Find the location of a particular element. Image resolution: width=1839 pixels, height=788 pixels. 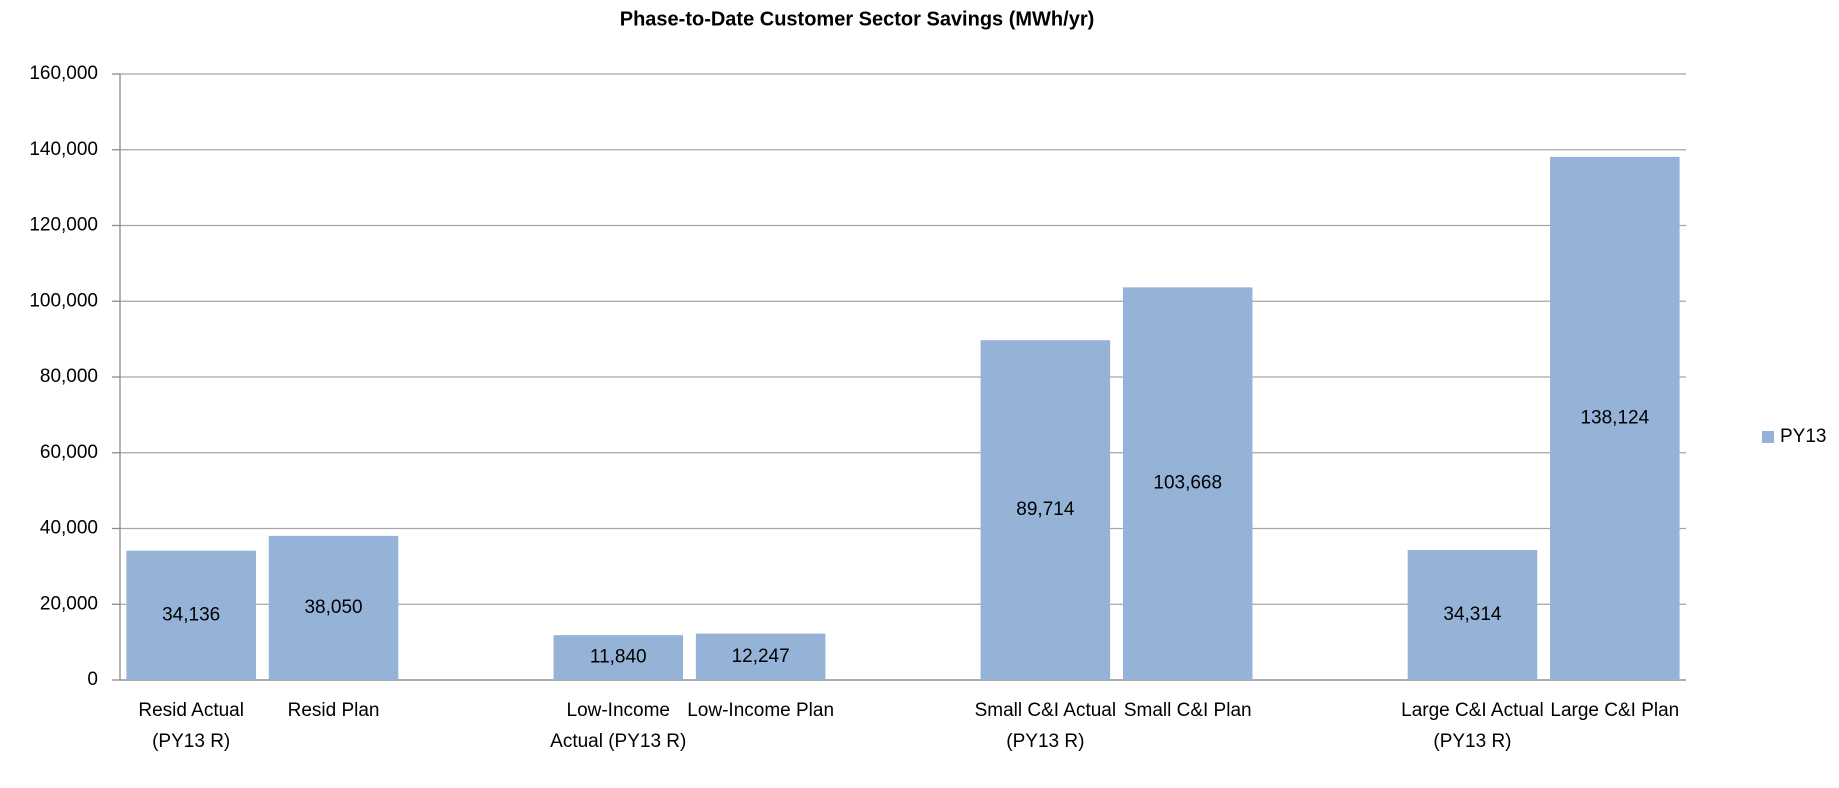

y-tick-label: 160,000 is located at coordinates (63, 73).